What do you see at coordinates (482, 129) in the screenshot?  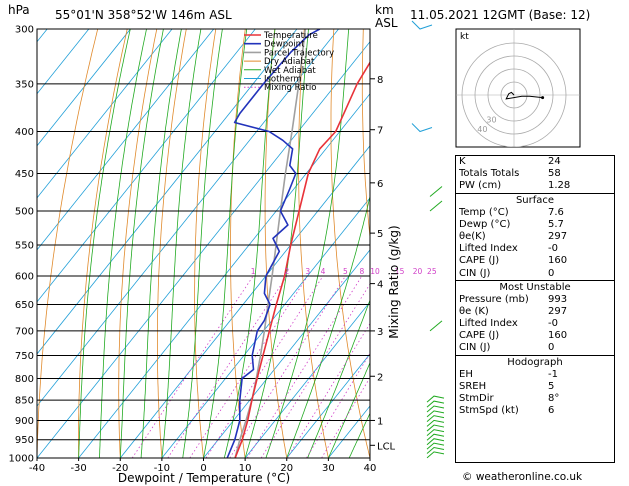 I see `hodograph-ring-label: 40` at bounding box center [482, 129].